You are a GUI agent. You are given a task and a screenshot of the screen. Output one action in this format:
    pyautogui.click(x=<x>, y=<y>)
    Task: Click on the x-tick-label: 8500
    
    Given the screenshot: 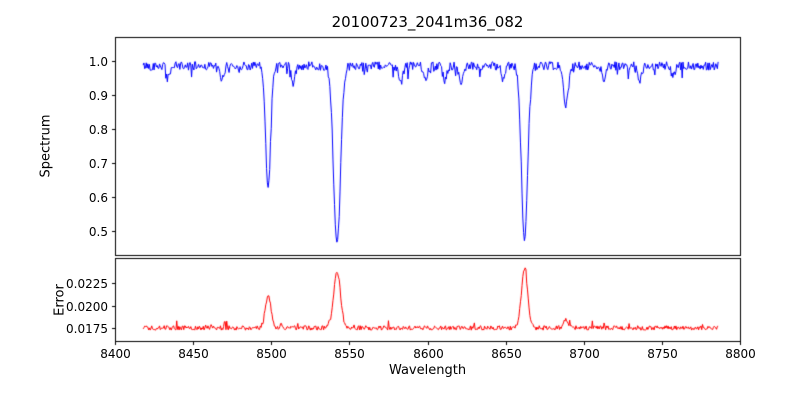 What is the action you would take?
    pyautogui.click(x=271, y=354)
    